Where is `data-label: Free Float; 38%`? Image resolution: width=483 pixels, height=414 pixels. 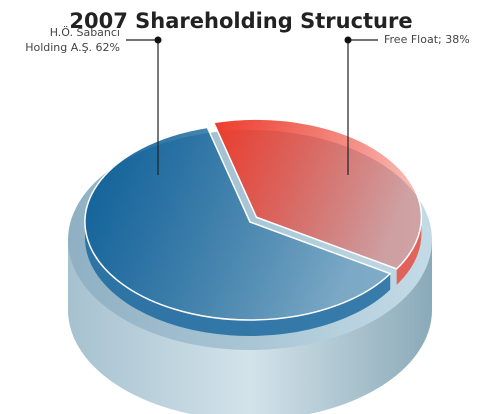
data-label: Free Float; 38% is located at coordinates (427, 39).